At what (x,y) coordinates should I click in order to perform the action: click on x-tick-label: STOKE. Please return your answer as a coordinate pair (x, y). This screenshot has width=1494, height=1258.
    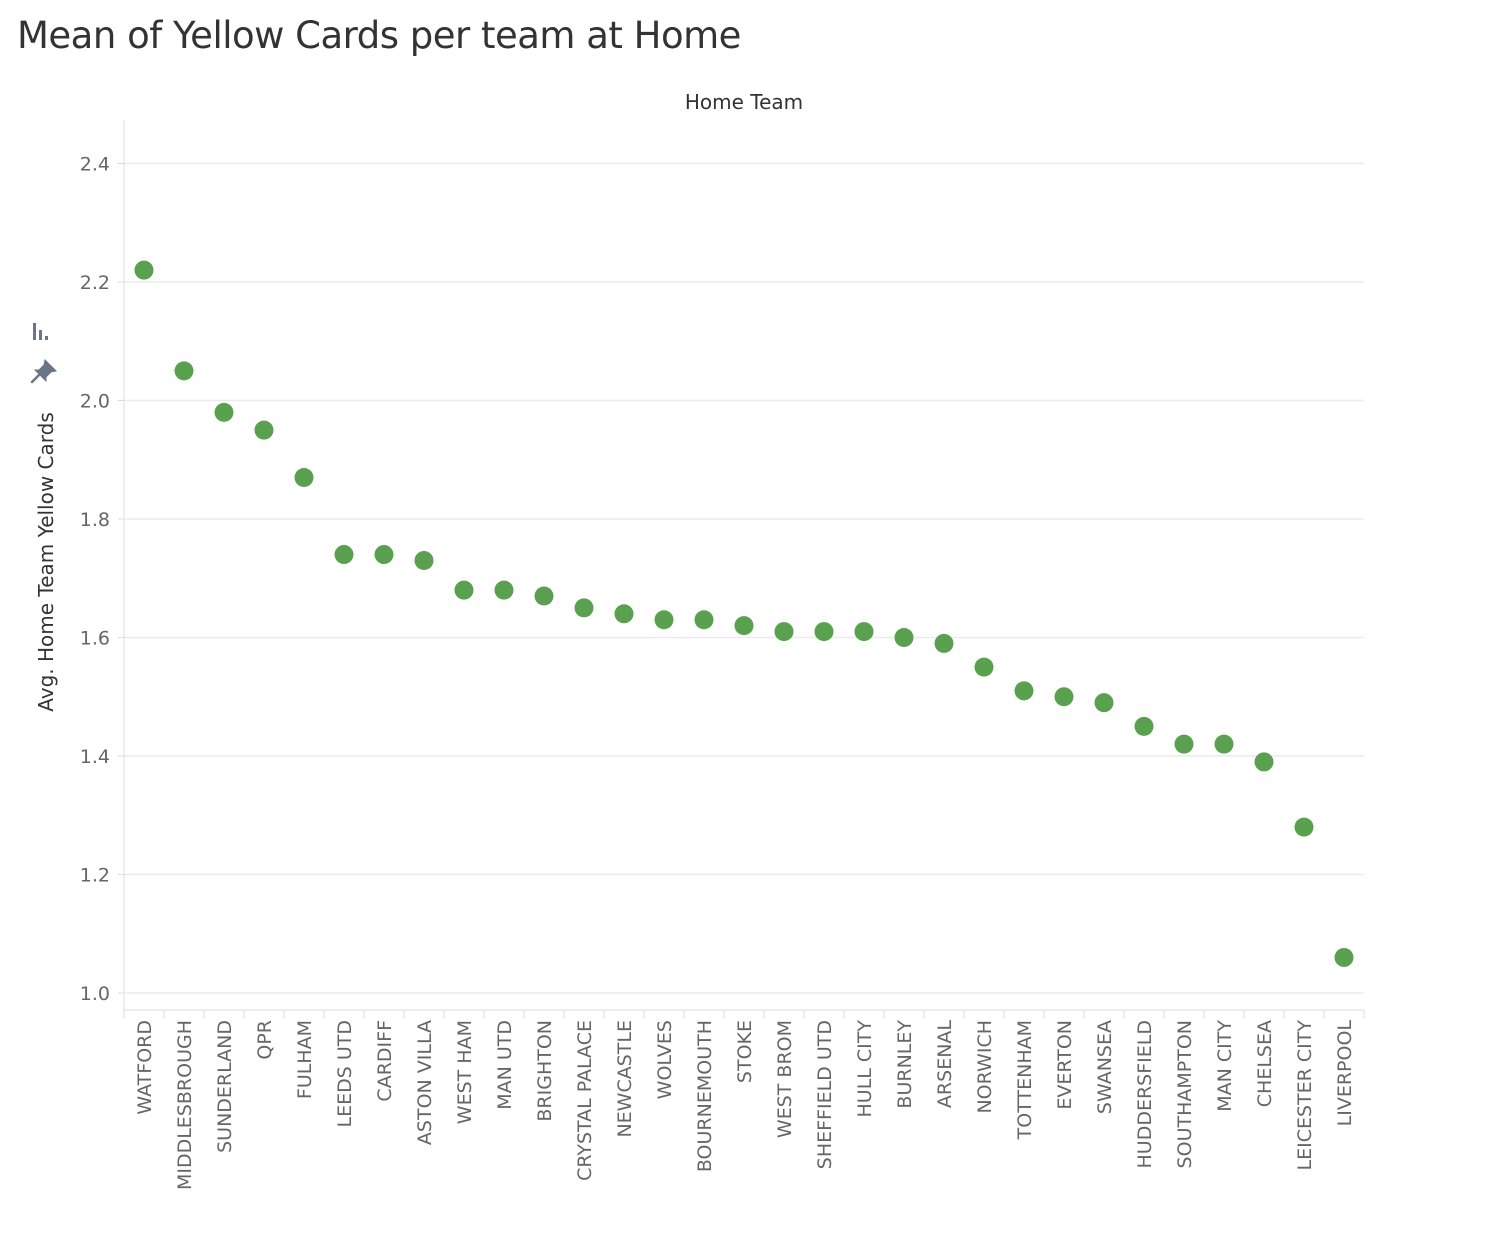
    Looking at the image, I should click on (745, 1051).